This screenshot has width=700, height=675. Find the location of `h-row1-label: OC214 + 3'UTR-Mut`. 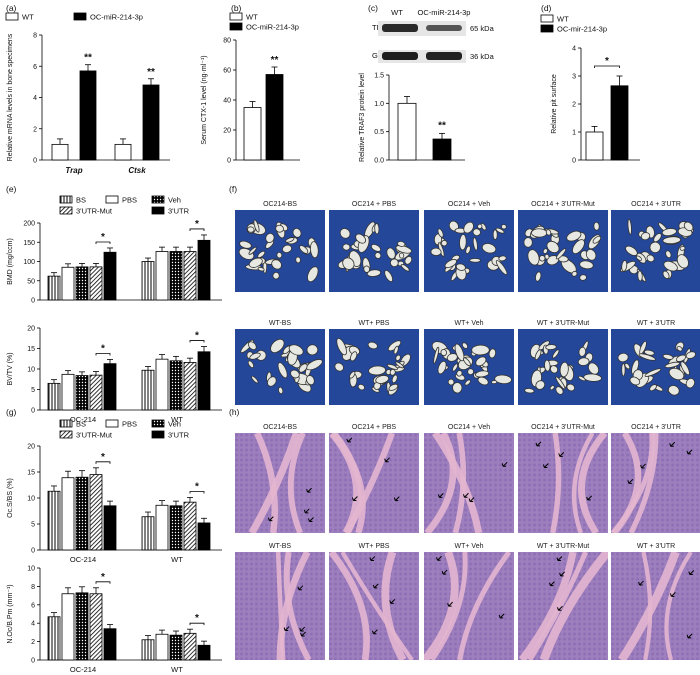

h-row1-label: OC214 + 3'UTR-Mut is located at coordinates (563, 427).